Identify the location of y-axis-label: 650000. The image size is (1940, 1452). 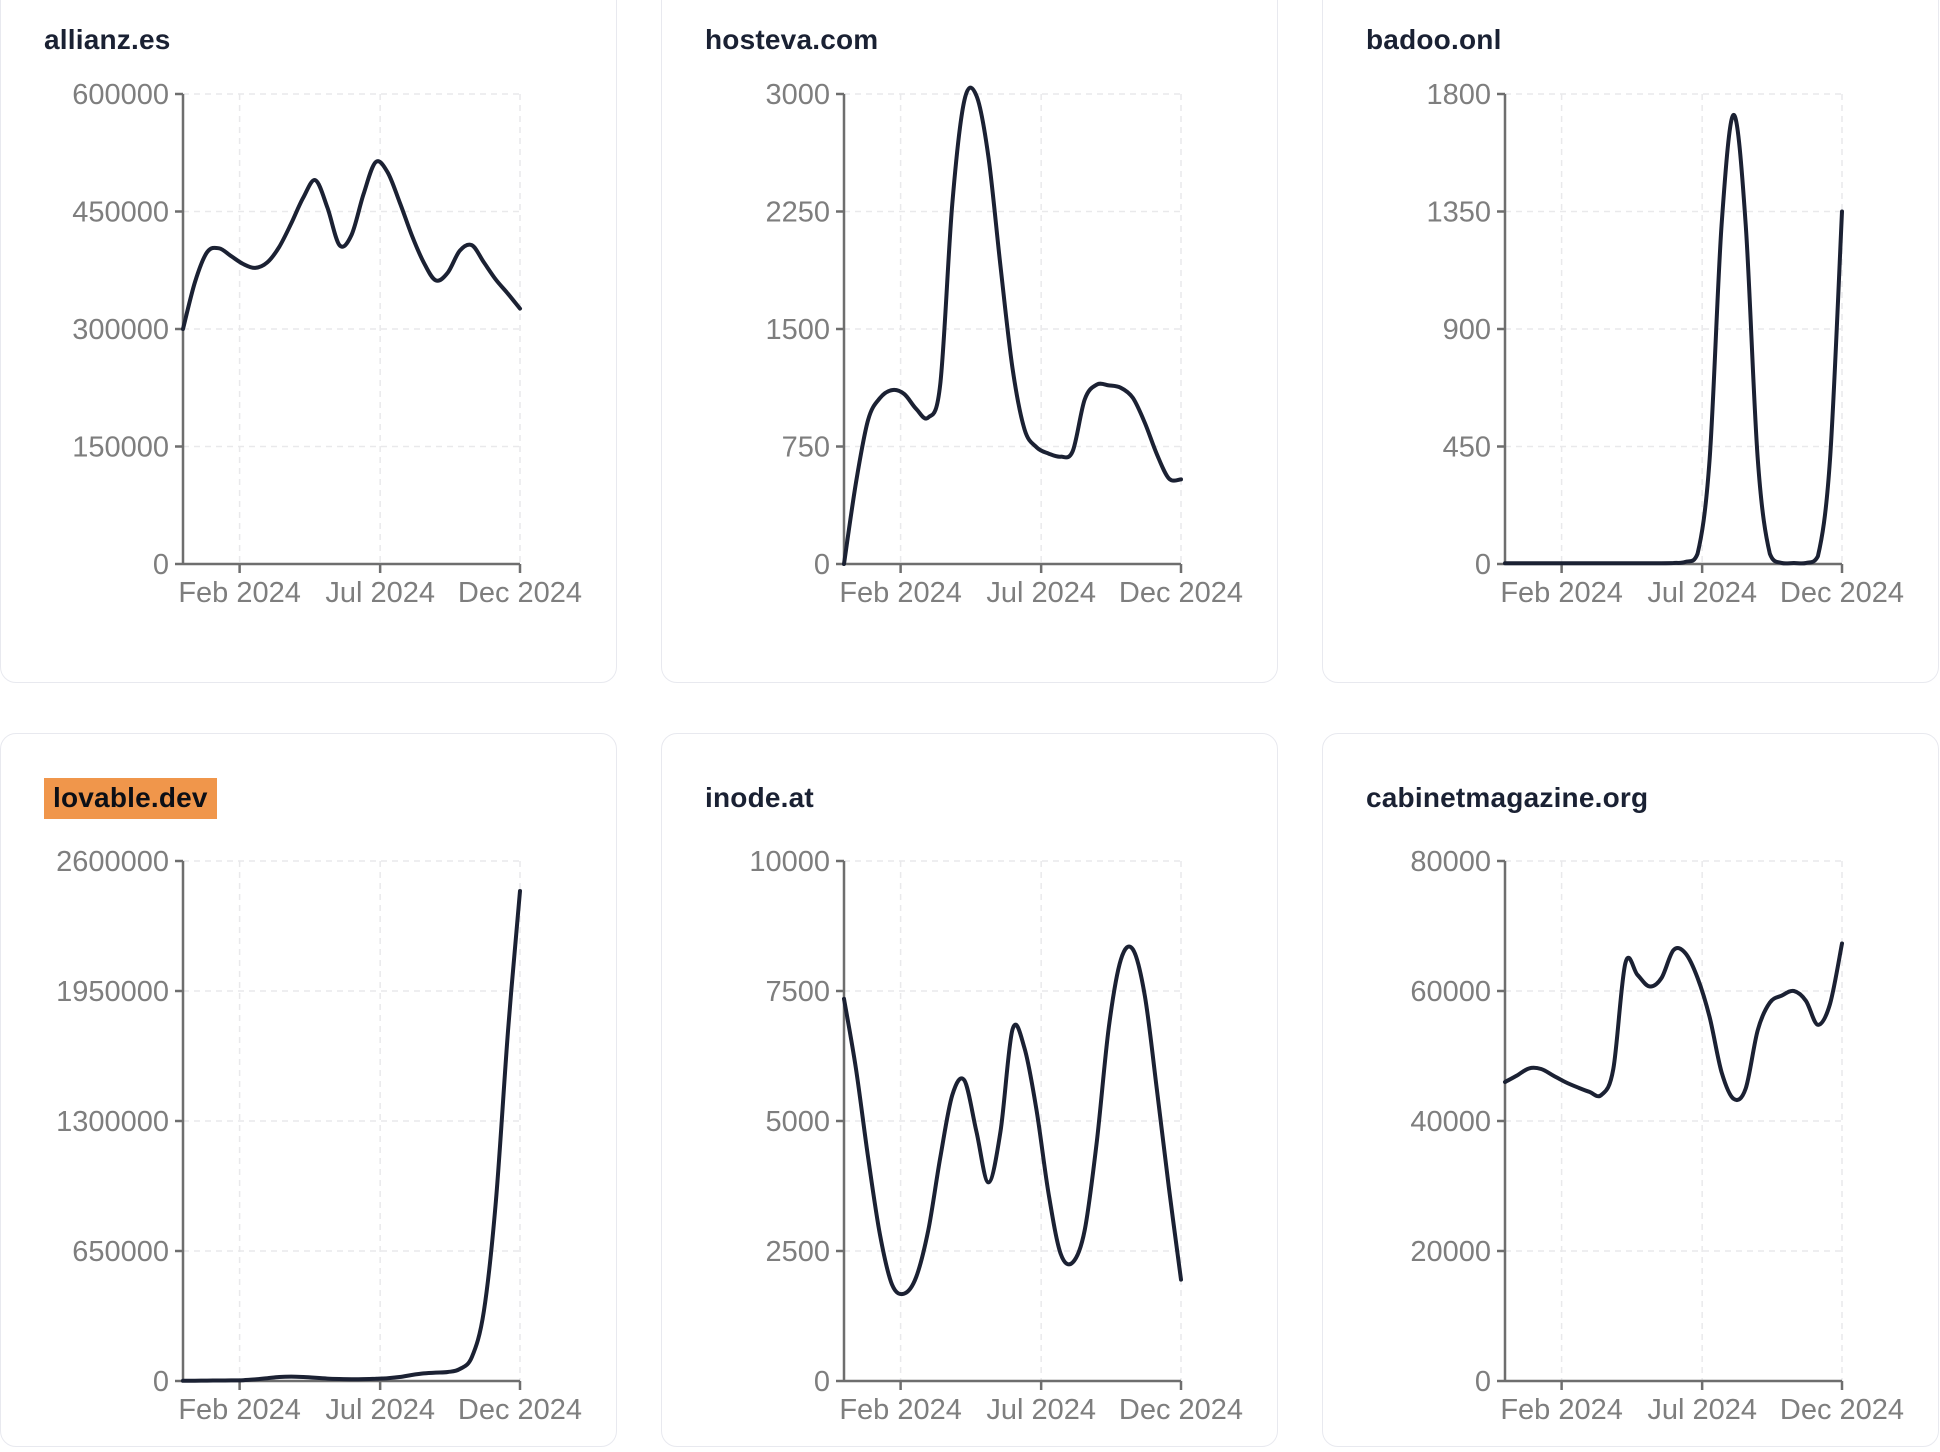
(120, 1252).